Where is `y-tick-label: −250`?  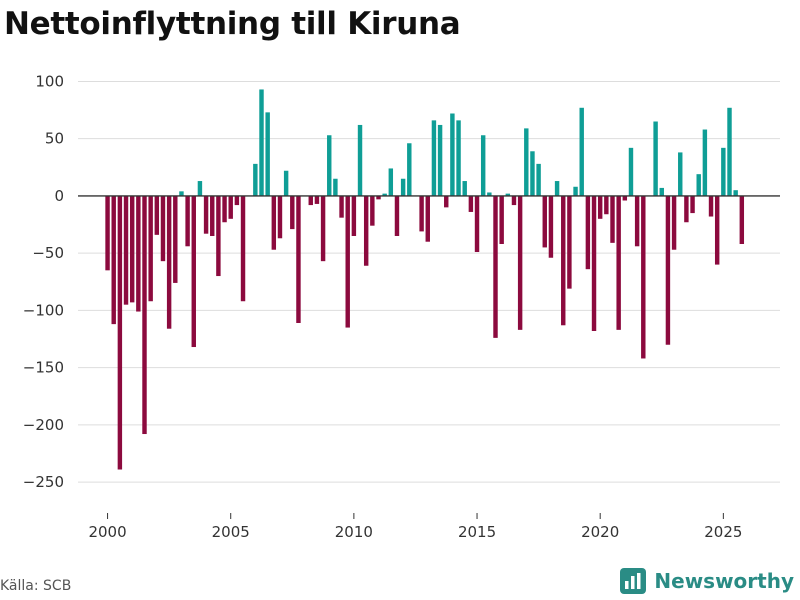 y-tick-label: −250 is located at coordinates (43, 482).